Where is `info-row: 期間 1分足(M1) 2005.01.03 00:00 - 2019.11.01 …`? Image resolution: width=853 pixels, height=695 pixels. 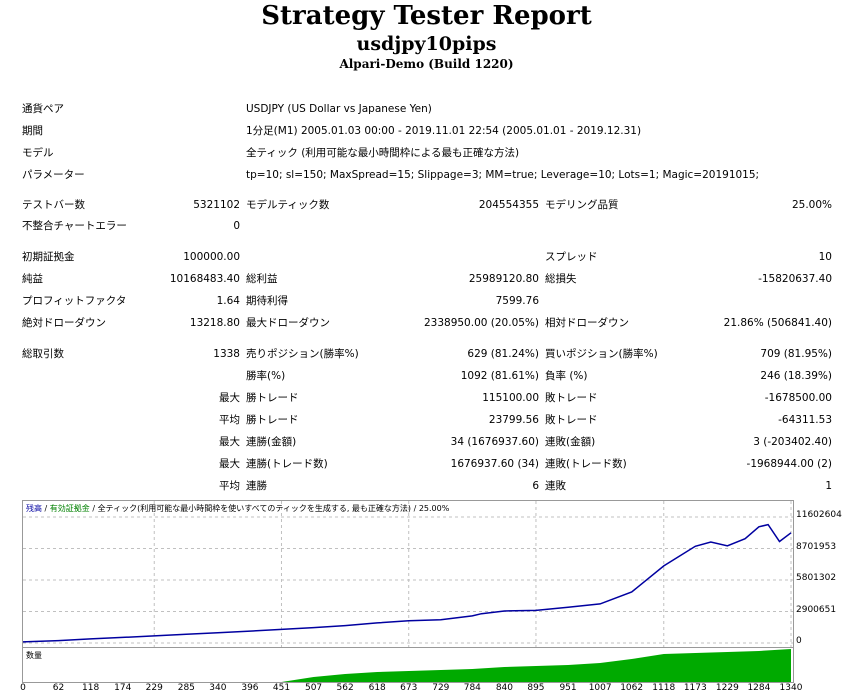 info-row: 期間 1分足(M1) 2005.01.03 00:00 - 2019.11.01 … is located at coordinates (426, 131).